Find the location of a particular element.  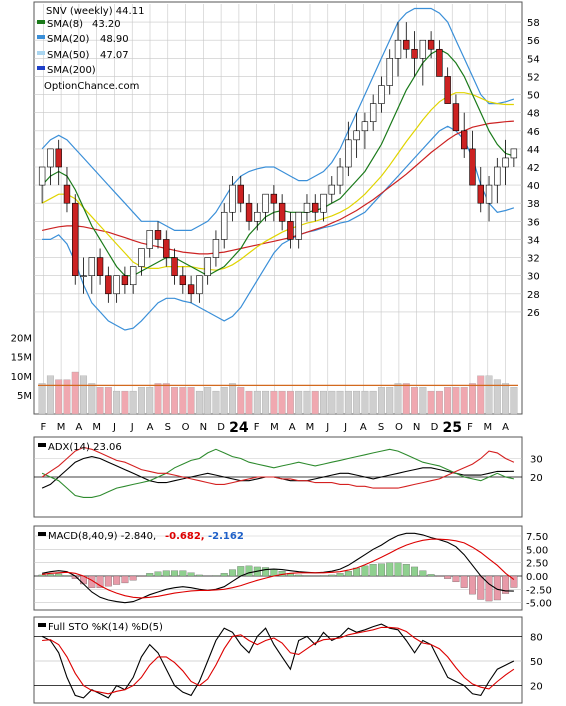

macd-axis-ticks: -5.00 -2.50 0.00 2.50 5.00 7.50 is located at coordinates (539, 571).